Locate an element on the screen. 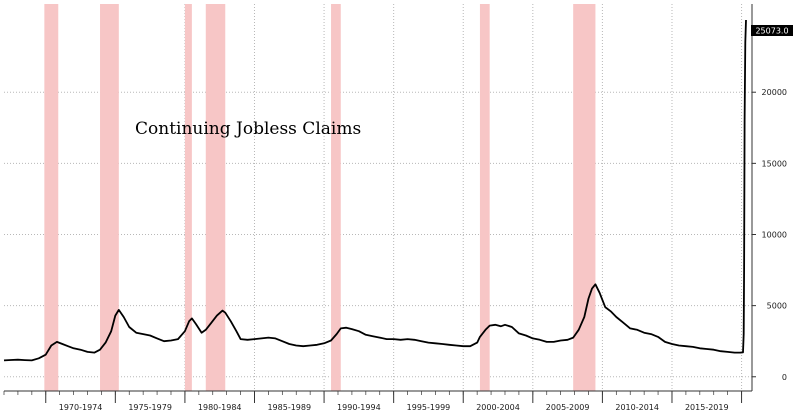 The image size is (800, 414). x-tick-label: 2015-2019 is located at coordinates (707, 407).